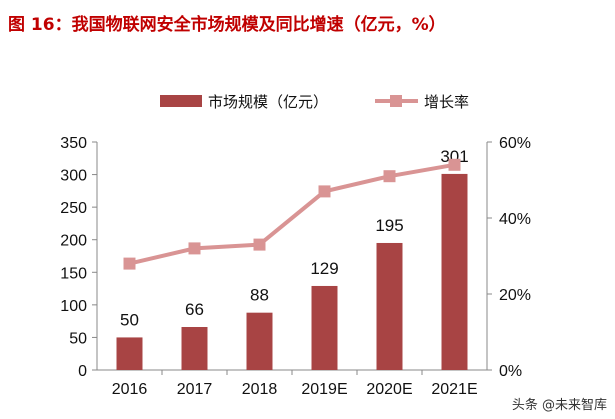 This screenshot has width=615, height=419. Describe the element at coordinates (389, 306) in the screenshot. I see `bar-2020E` at that location.